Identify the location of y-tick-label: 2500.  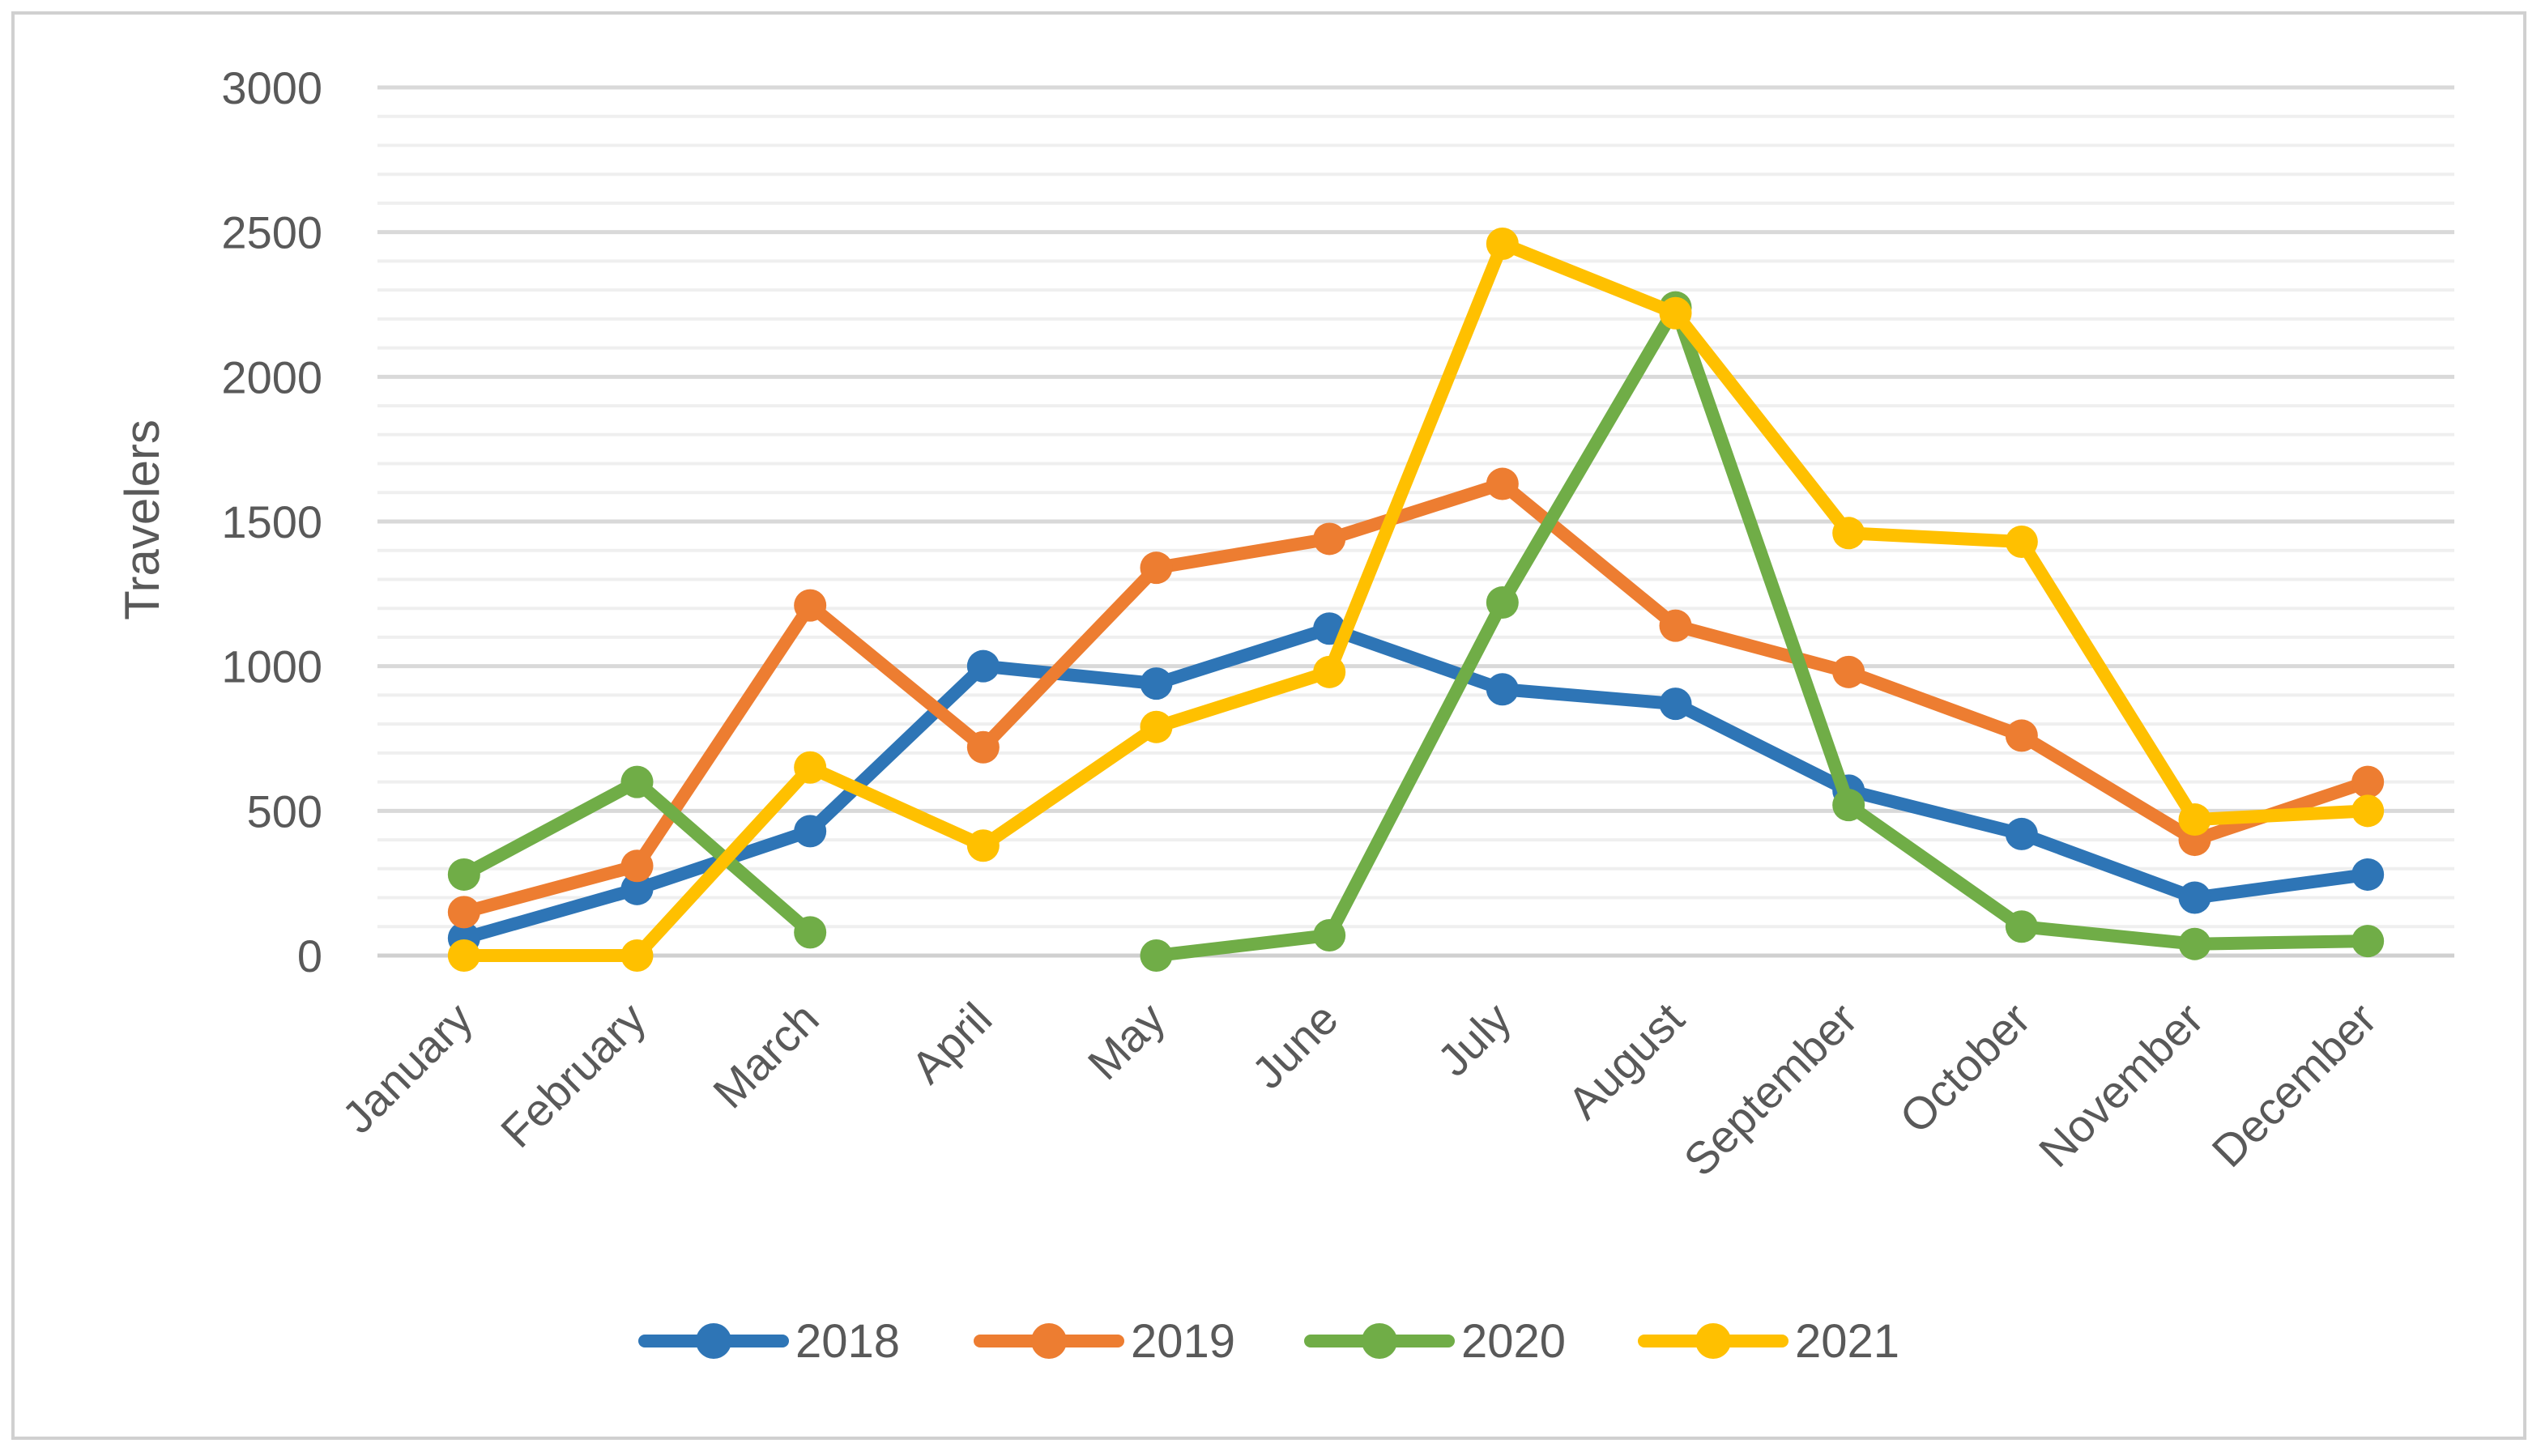
(271, 232).